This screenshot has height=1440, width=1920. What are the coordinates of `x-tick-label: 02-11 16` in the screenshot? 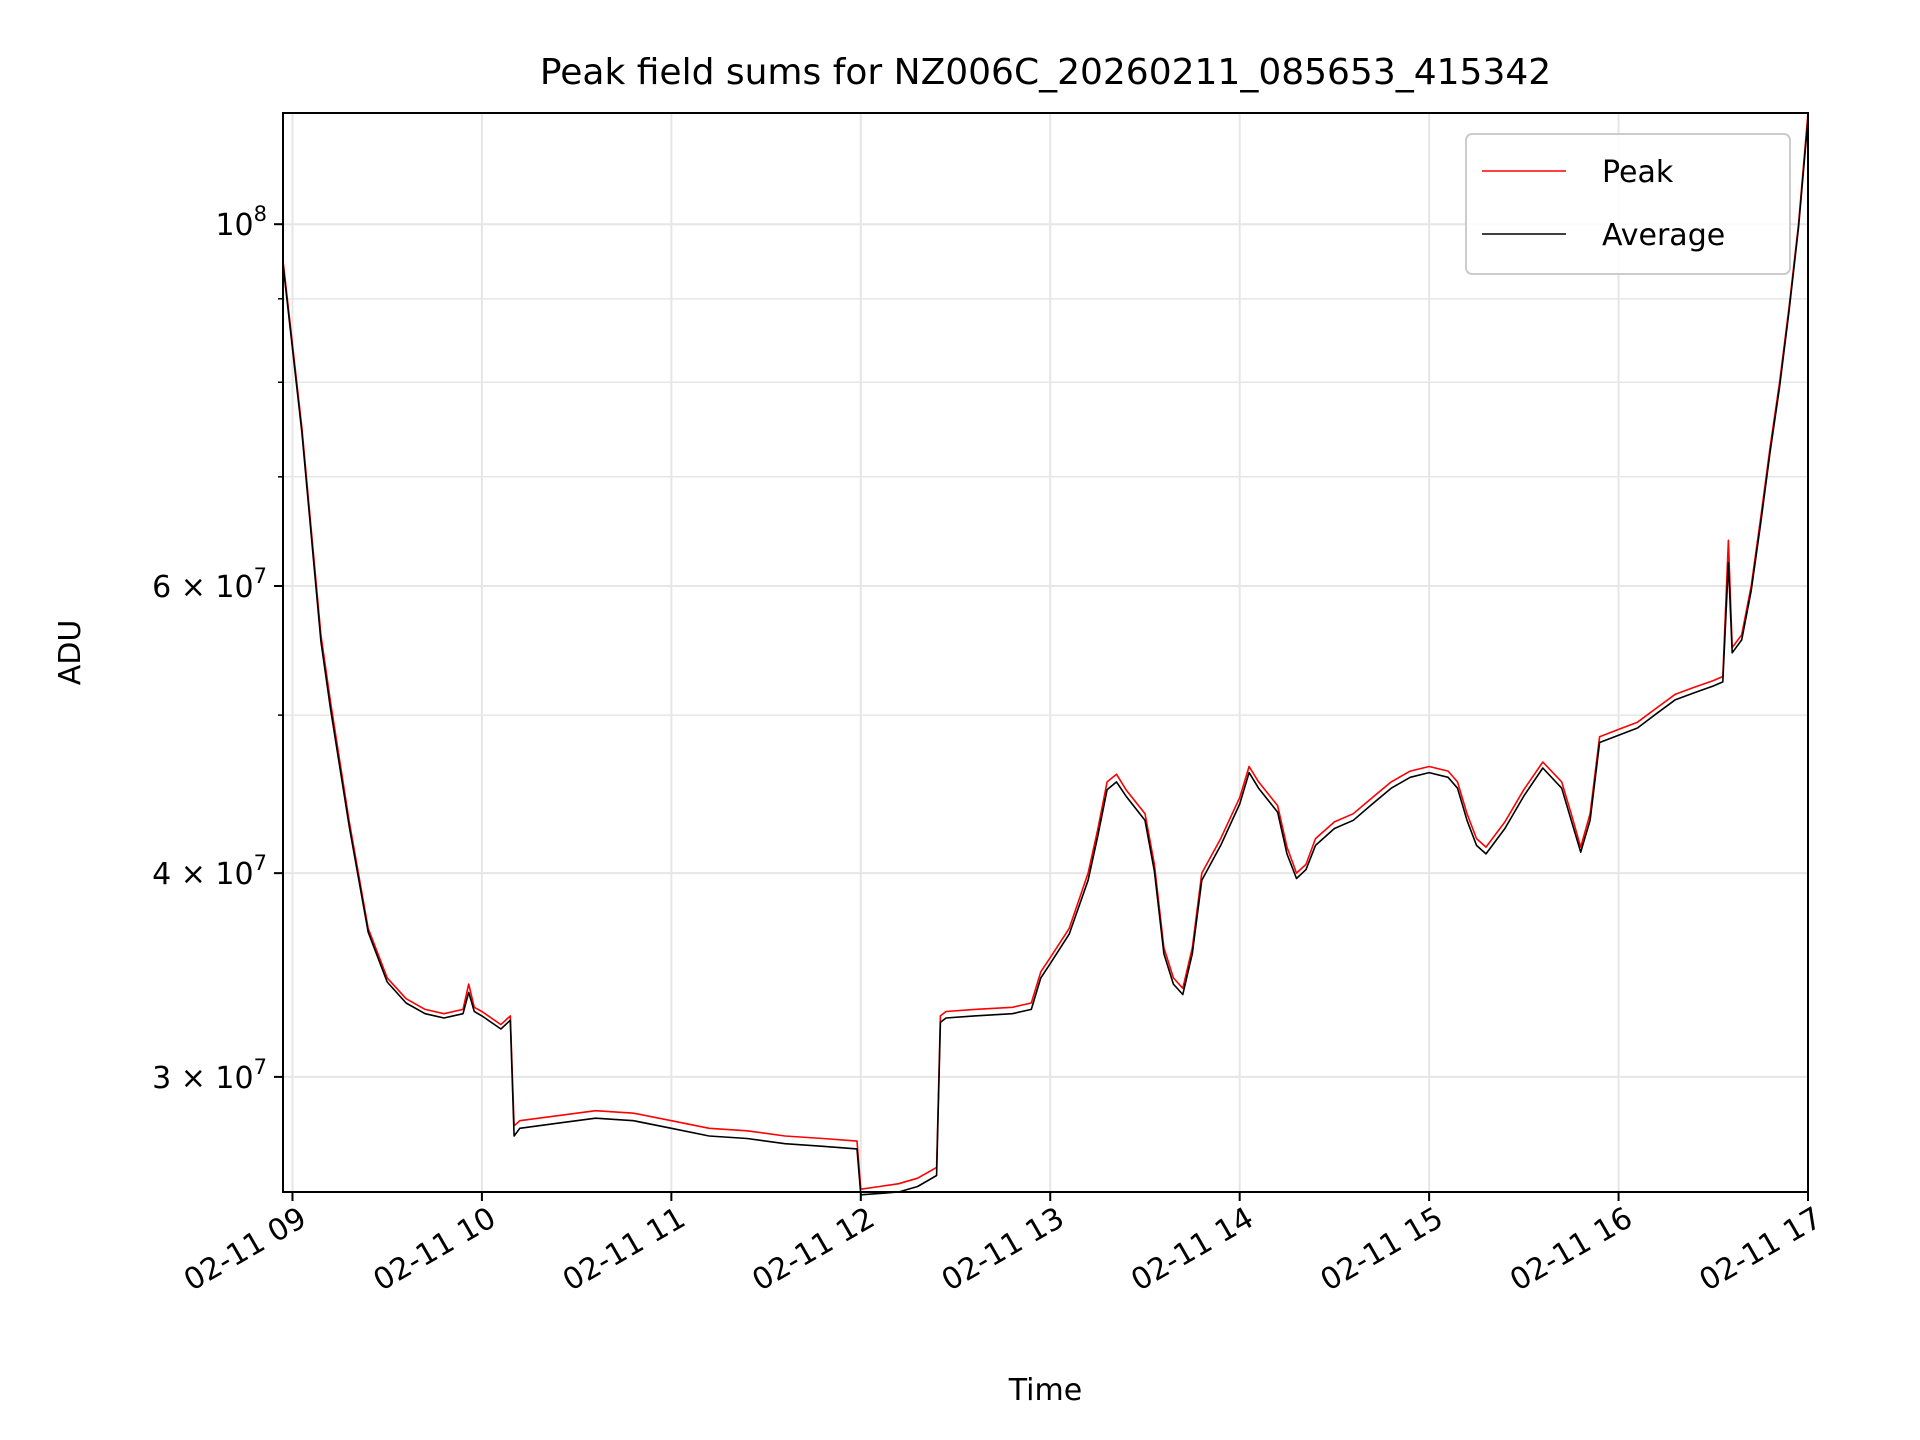 It's located at (1571, 1250).